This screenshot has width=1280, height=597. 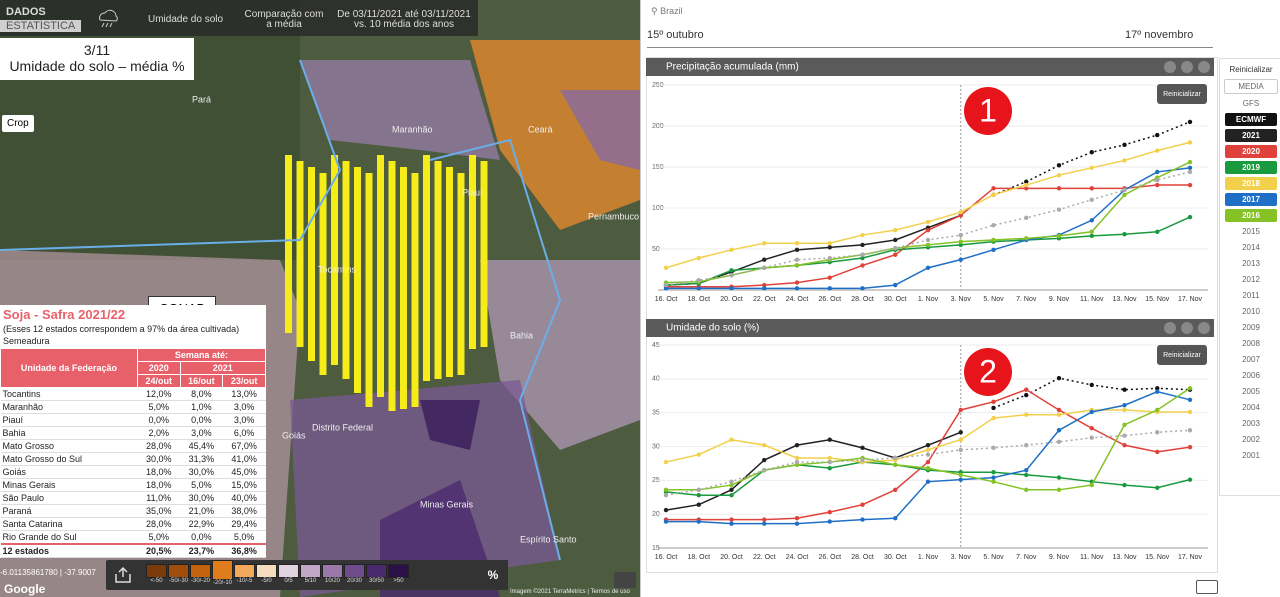 What do you see at coordinates (69, 459) in the screenshot?
I see `table-cell: Mato Grosso do Sul` at bounding box center [69, 459].